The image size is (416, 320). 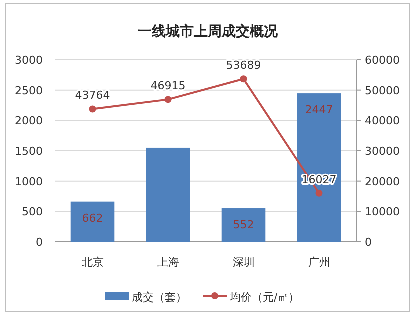 I want to click on data-label: 46915, so click(x=168, y=86).